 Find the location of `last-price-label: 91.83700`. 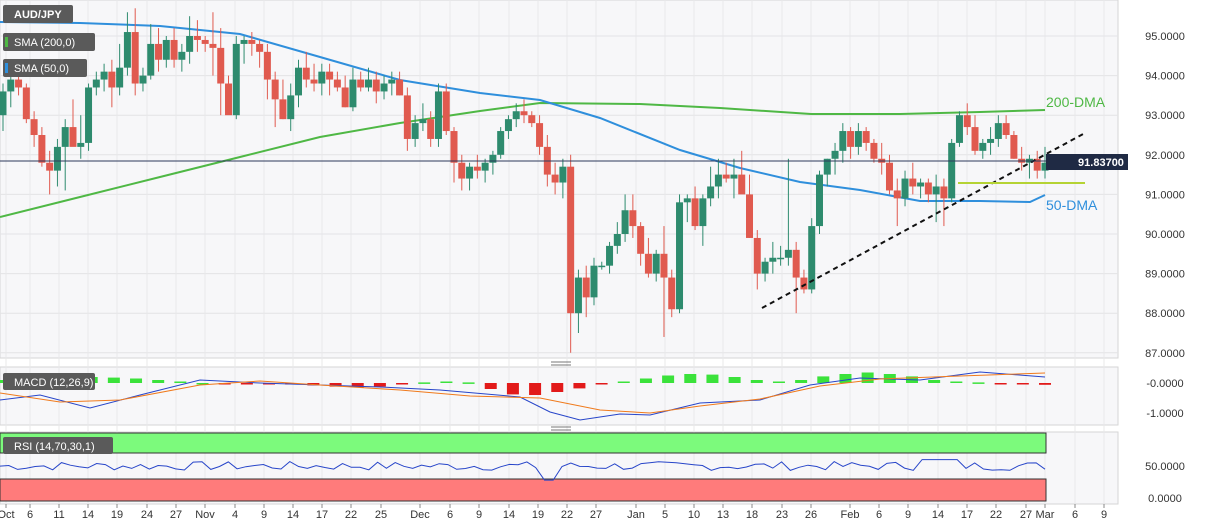

last-price-label: 91.83700 is located at coordinates (1101, 163).